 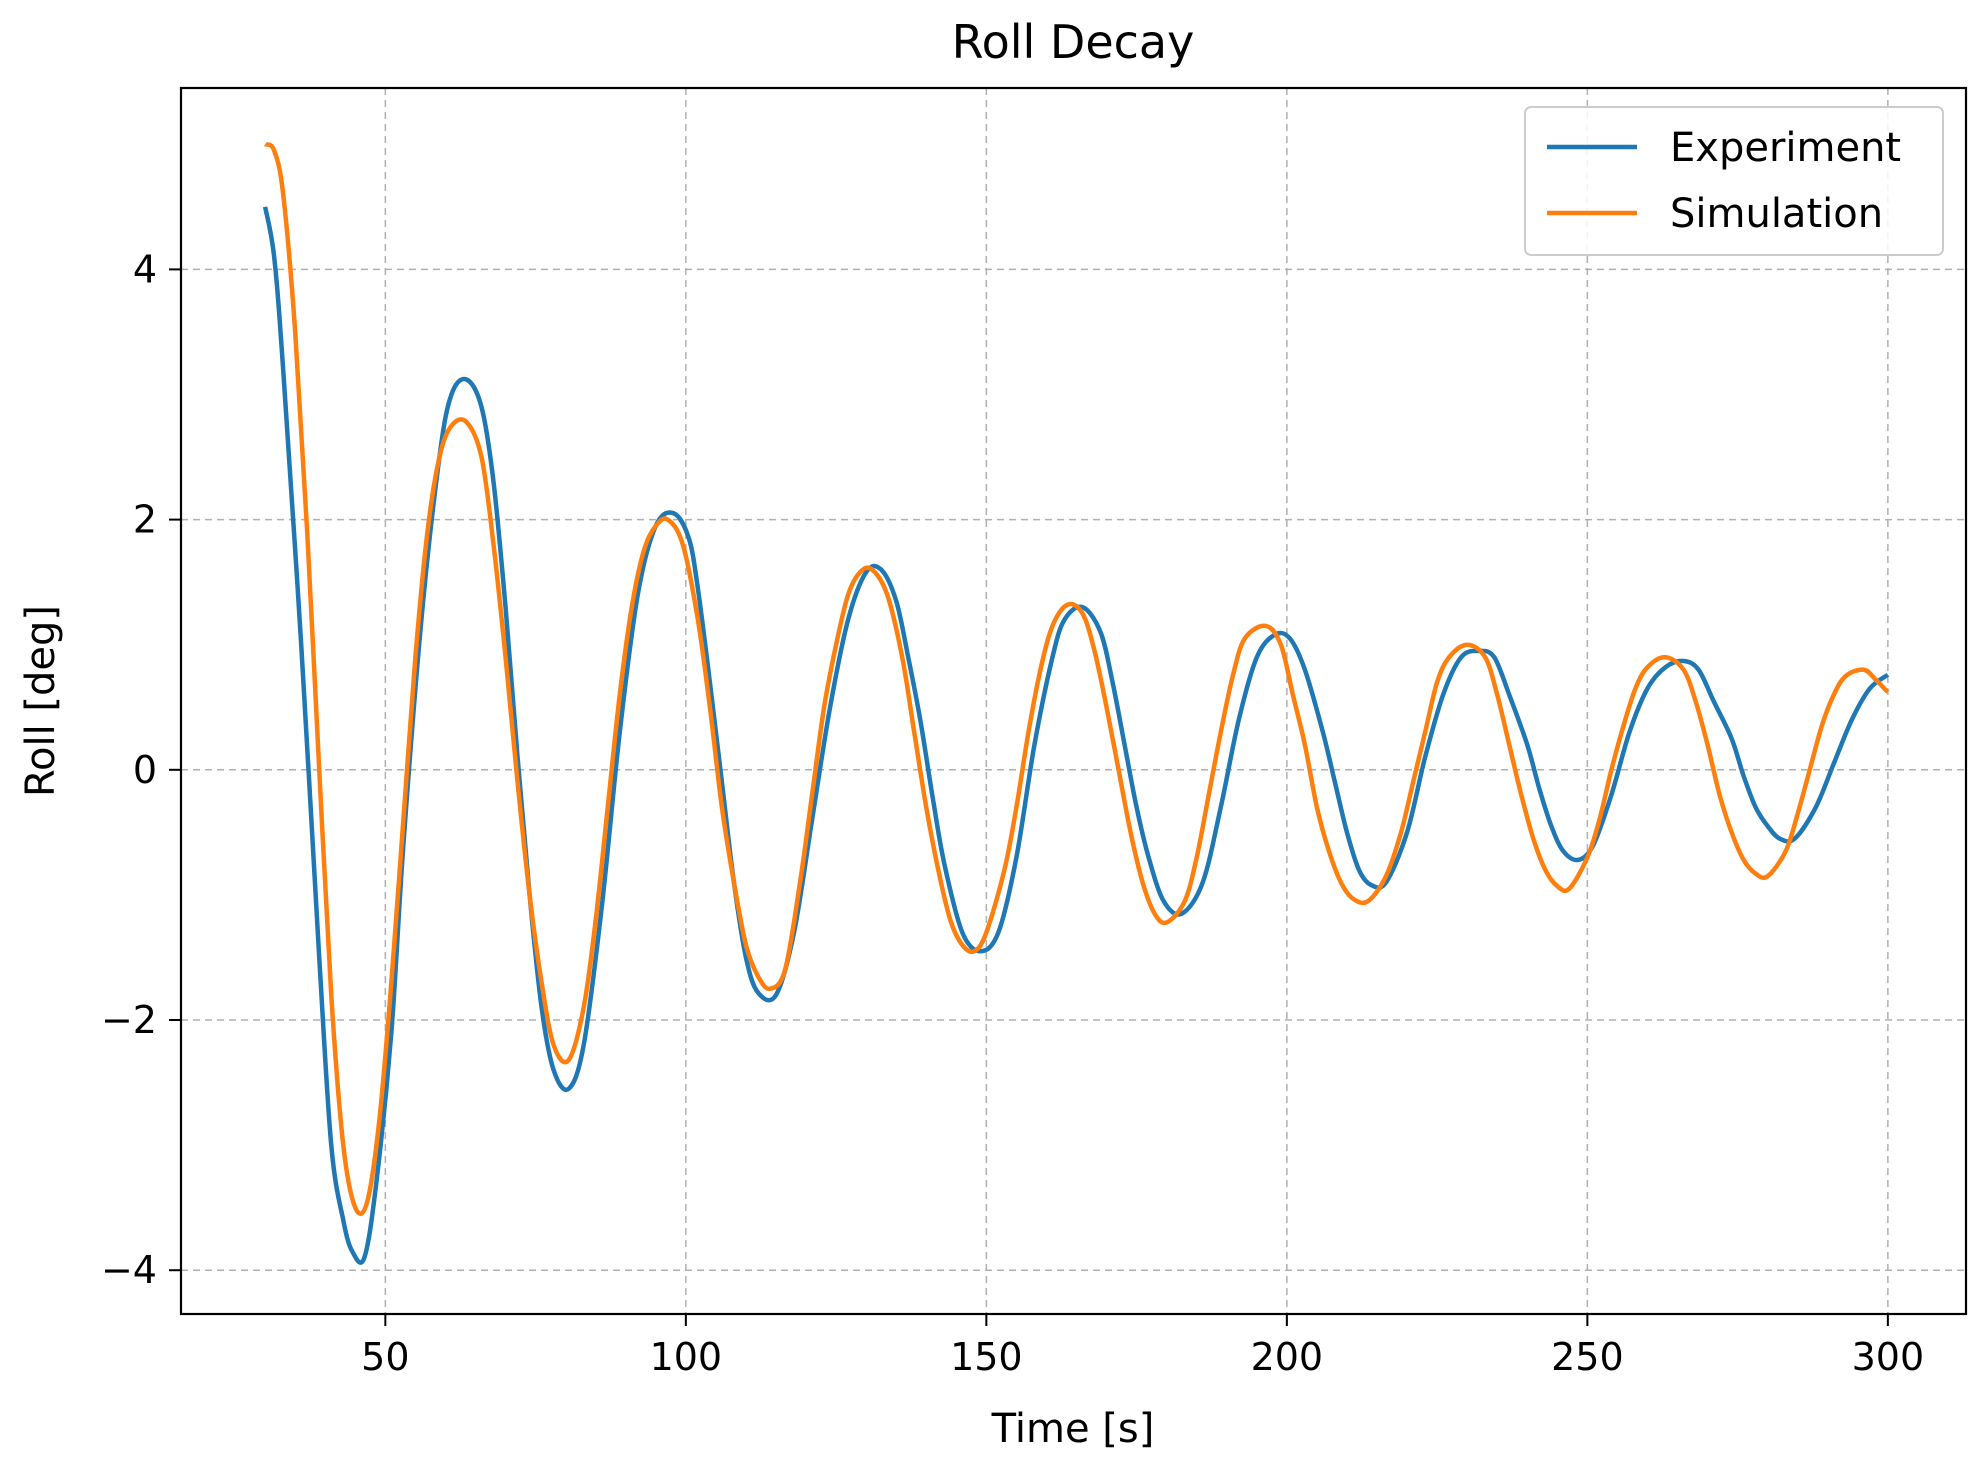 I want to click on legend-box, so click(x=1734, y=181).